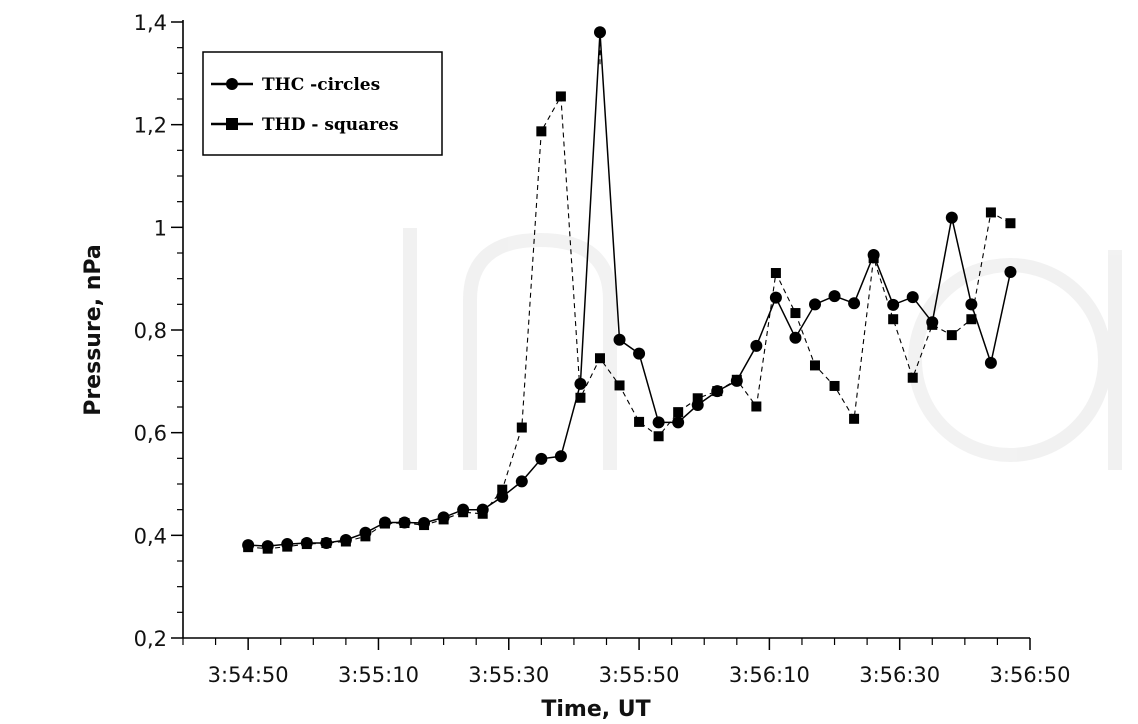  Describe the element at coordinates (508, 675) in the screenshot. I see `x-tick-label: 3:55:30` at that location.